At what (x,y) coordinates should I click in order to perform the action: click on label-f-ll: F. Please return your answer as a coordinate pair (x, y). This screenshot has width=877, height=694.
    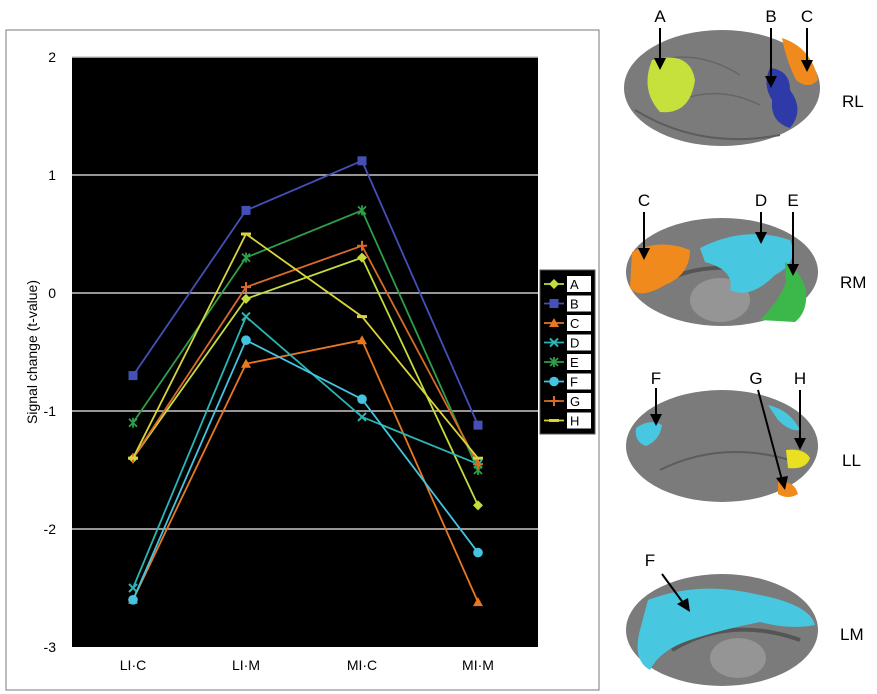
    Looking at the image, I should click on (656, 378).